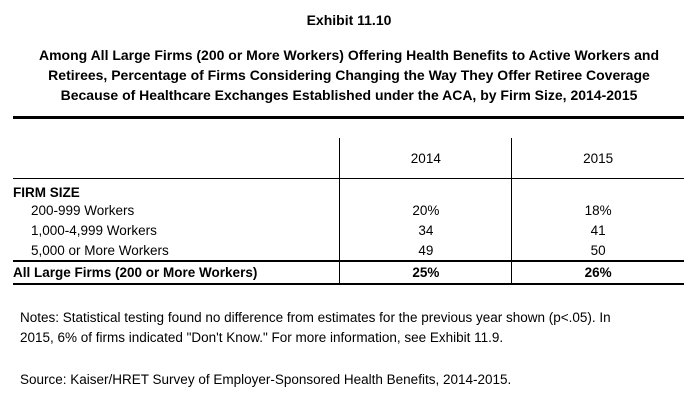 The width and height of the screenshot is (698, 418). I want to click on value-2015: 50, so click(597, 250).